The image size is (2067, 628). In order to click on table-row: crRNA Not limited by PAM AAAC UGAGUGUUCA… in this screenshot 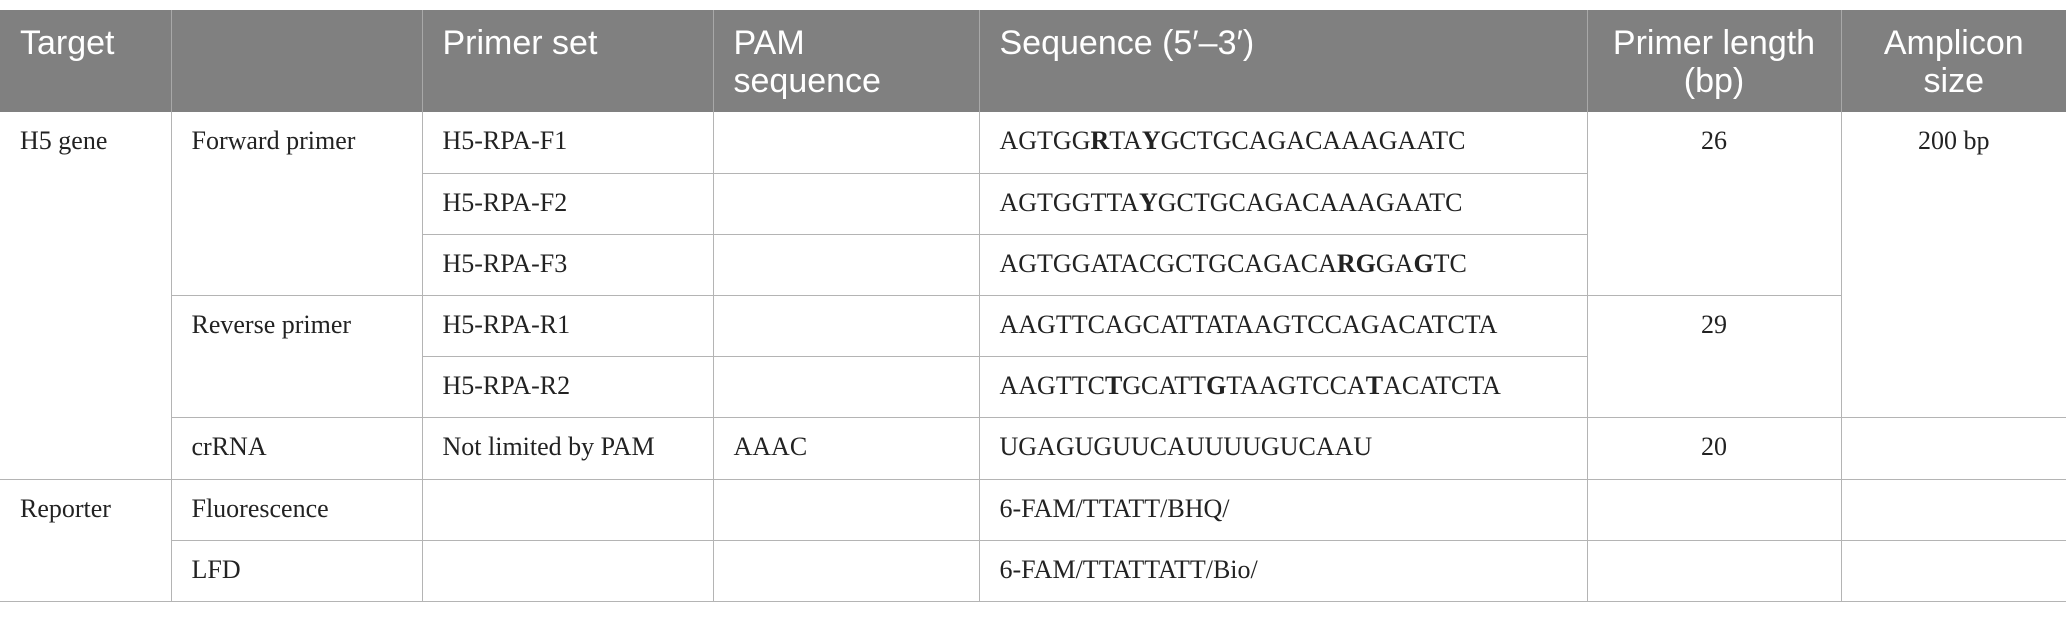, I will do `click(1033, 448)`.